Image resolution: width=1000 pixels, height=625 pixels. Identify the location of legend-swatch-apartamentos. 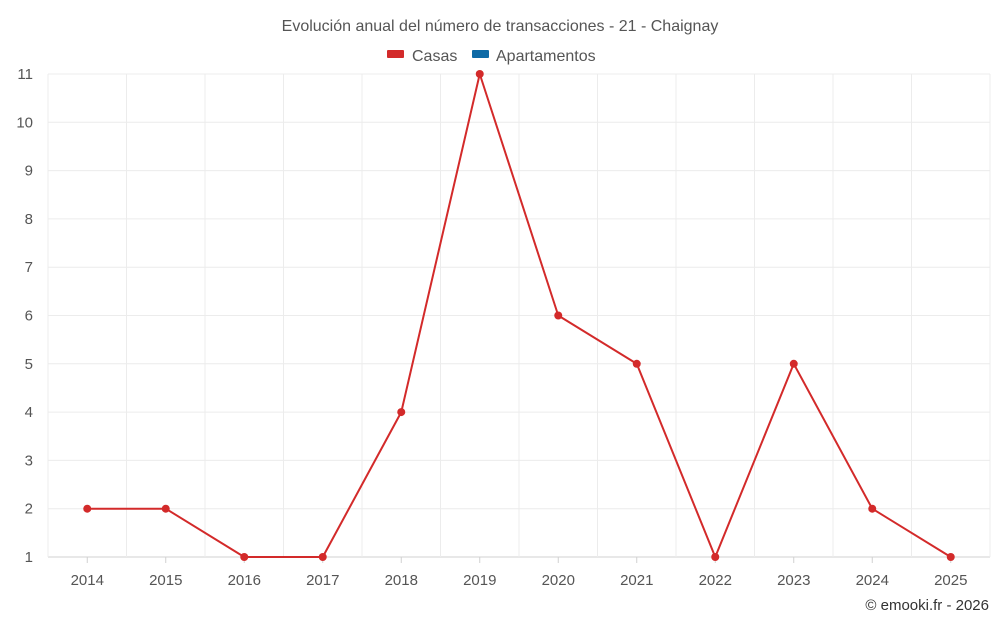
(480, 54).